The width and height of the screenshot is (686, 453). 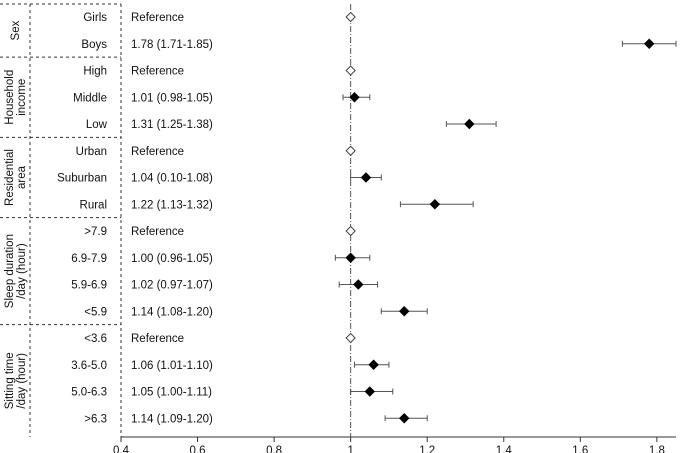 I want to click on row-category-label: <3.6, so click(x=95, y=339).